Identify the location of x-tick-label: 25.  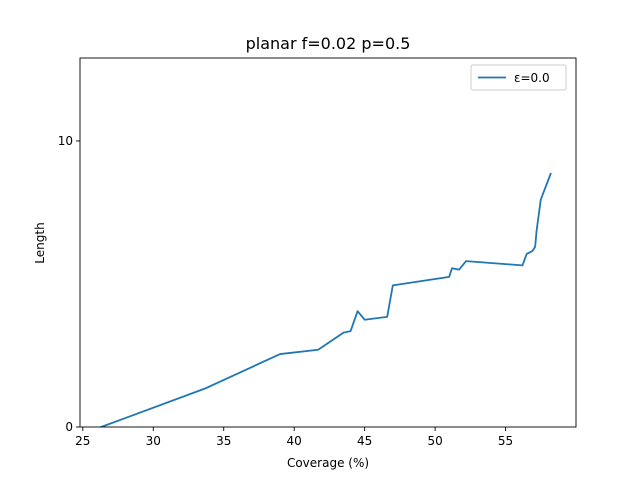
(82, 441).